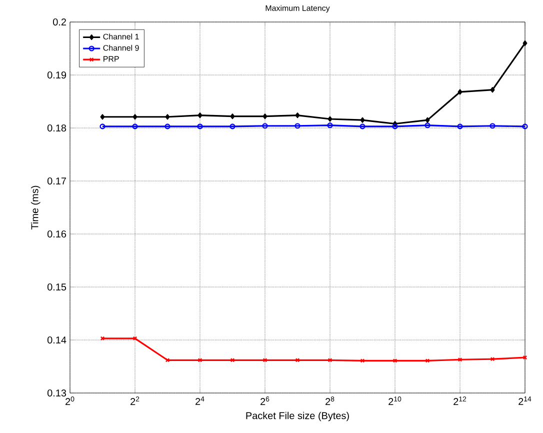  Describe the element at coordinates (56, 393) in the screenshot. I see `y-tick-label: 0.13` at that location.